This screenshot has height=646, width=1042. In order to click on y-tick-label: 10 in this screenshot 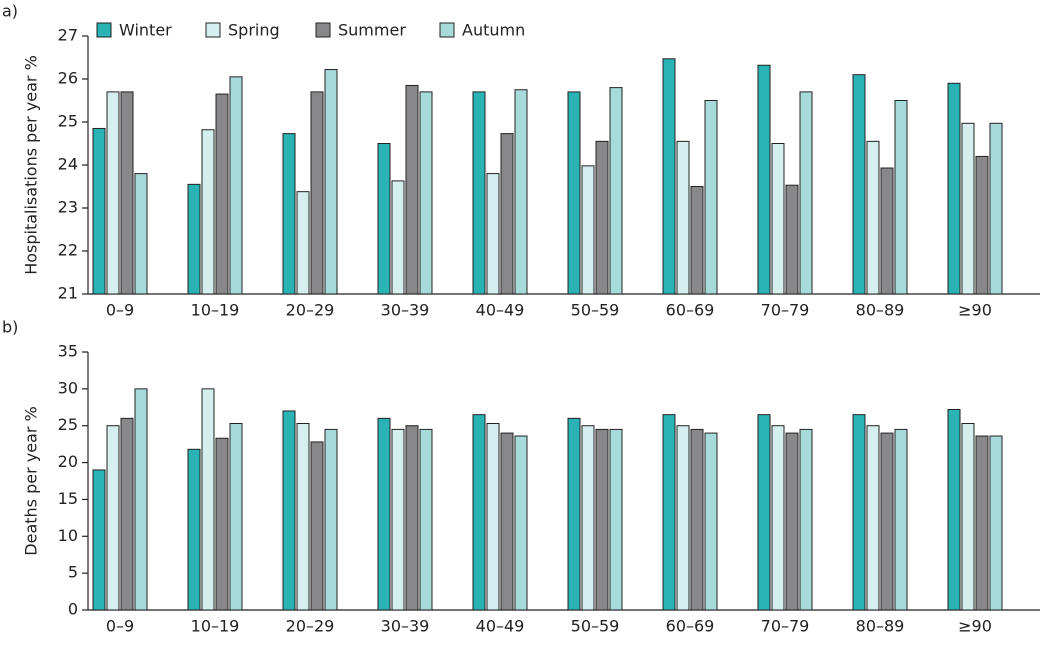, I will do `click(68, 535)`.